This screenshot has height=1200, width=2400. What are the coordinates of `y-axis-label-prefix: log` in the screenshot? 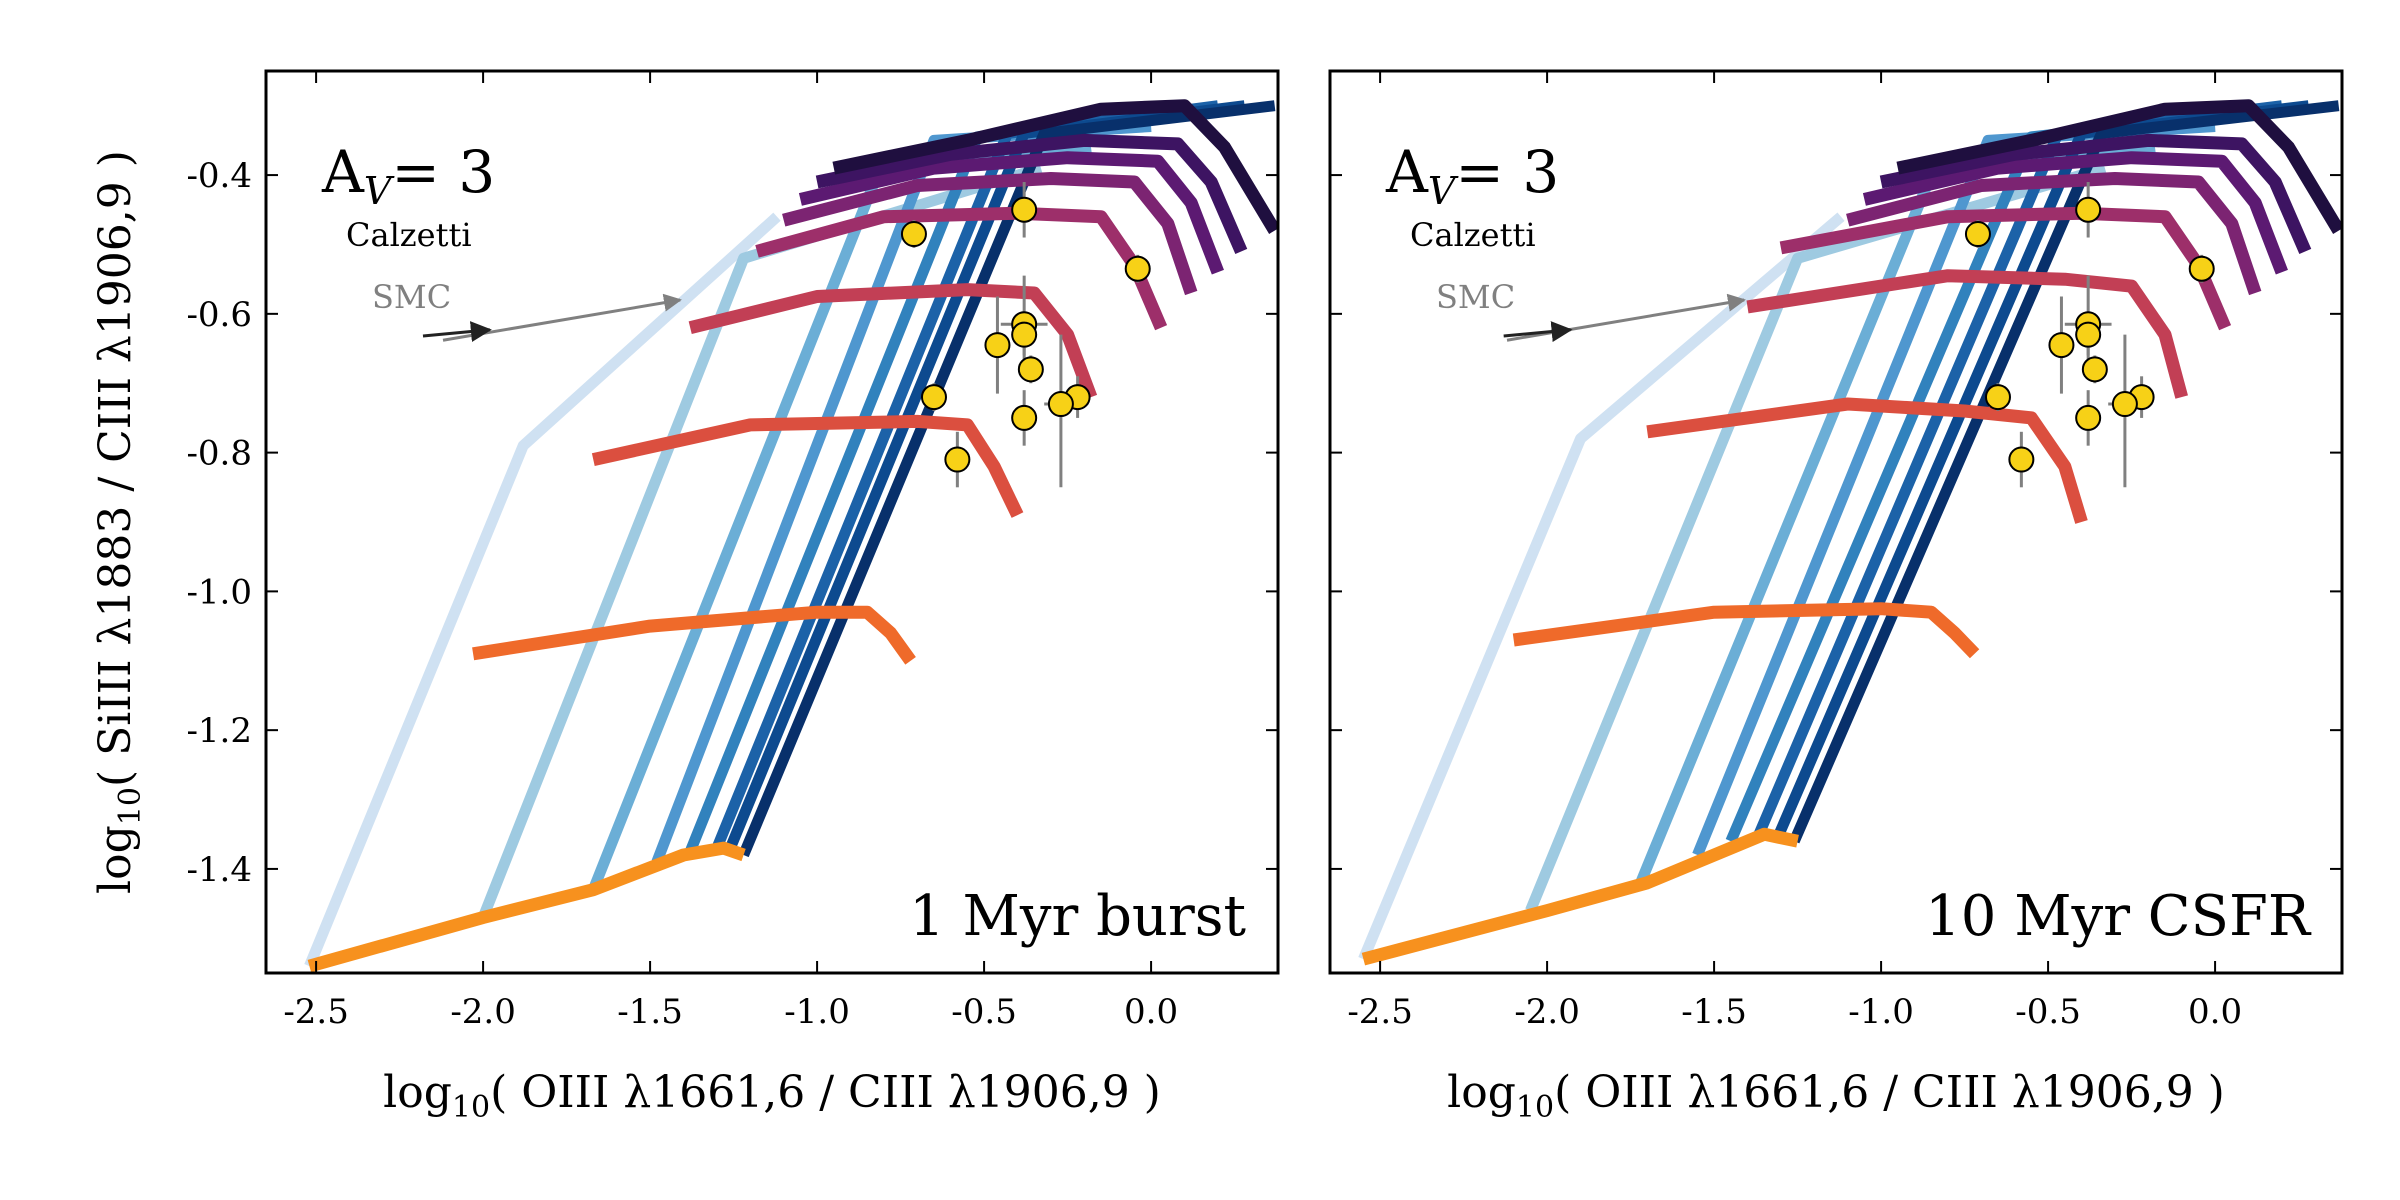 It's located at (115, 859).